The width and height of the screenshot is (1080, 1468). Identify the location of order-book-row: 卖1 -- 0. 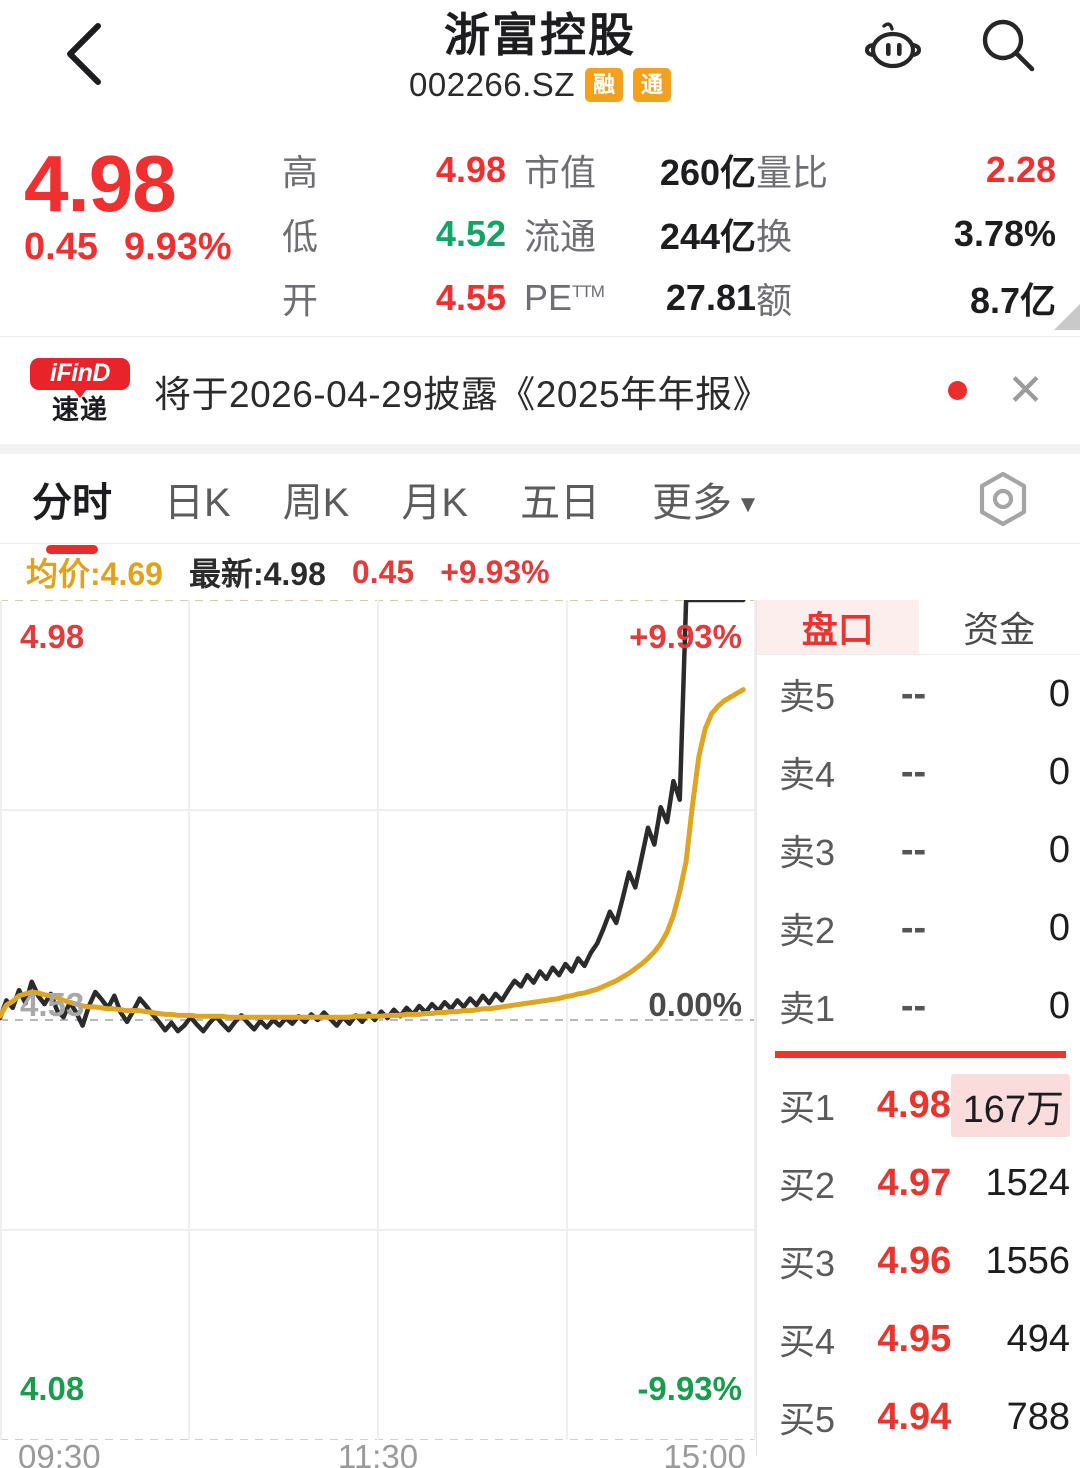
(918, 1006).